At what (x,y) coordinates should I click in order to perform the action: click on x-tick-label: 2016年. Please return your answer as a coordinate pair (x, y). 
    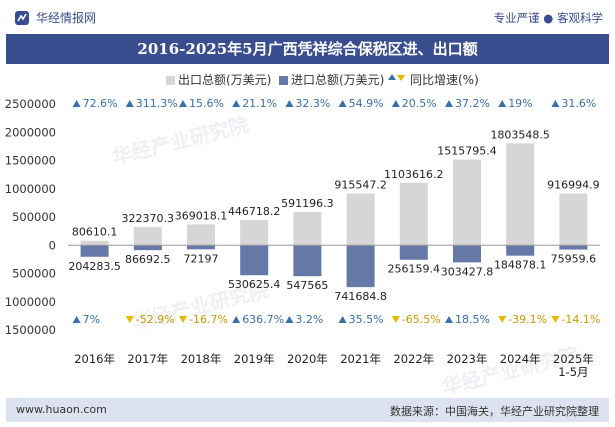
    Looking at the image, I should click on (94, 359).